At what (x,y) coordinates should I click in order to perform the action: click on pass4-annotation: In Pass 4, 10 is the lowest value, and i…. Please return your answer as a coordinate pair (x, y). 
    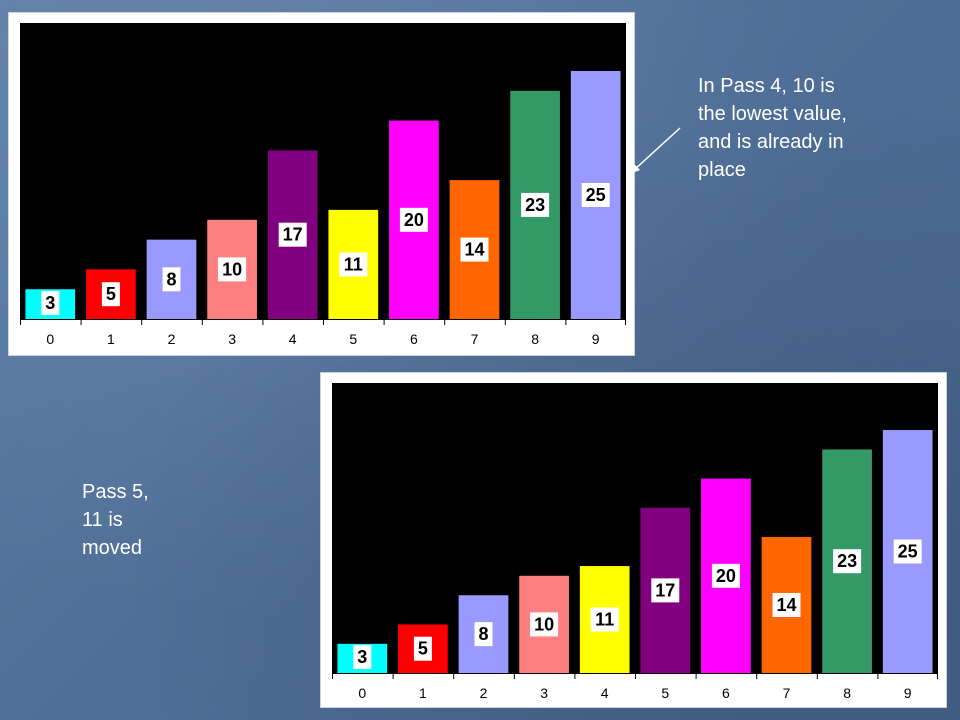
    Looking at the image, I should click on (823, 128).